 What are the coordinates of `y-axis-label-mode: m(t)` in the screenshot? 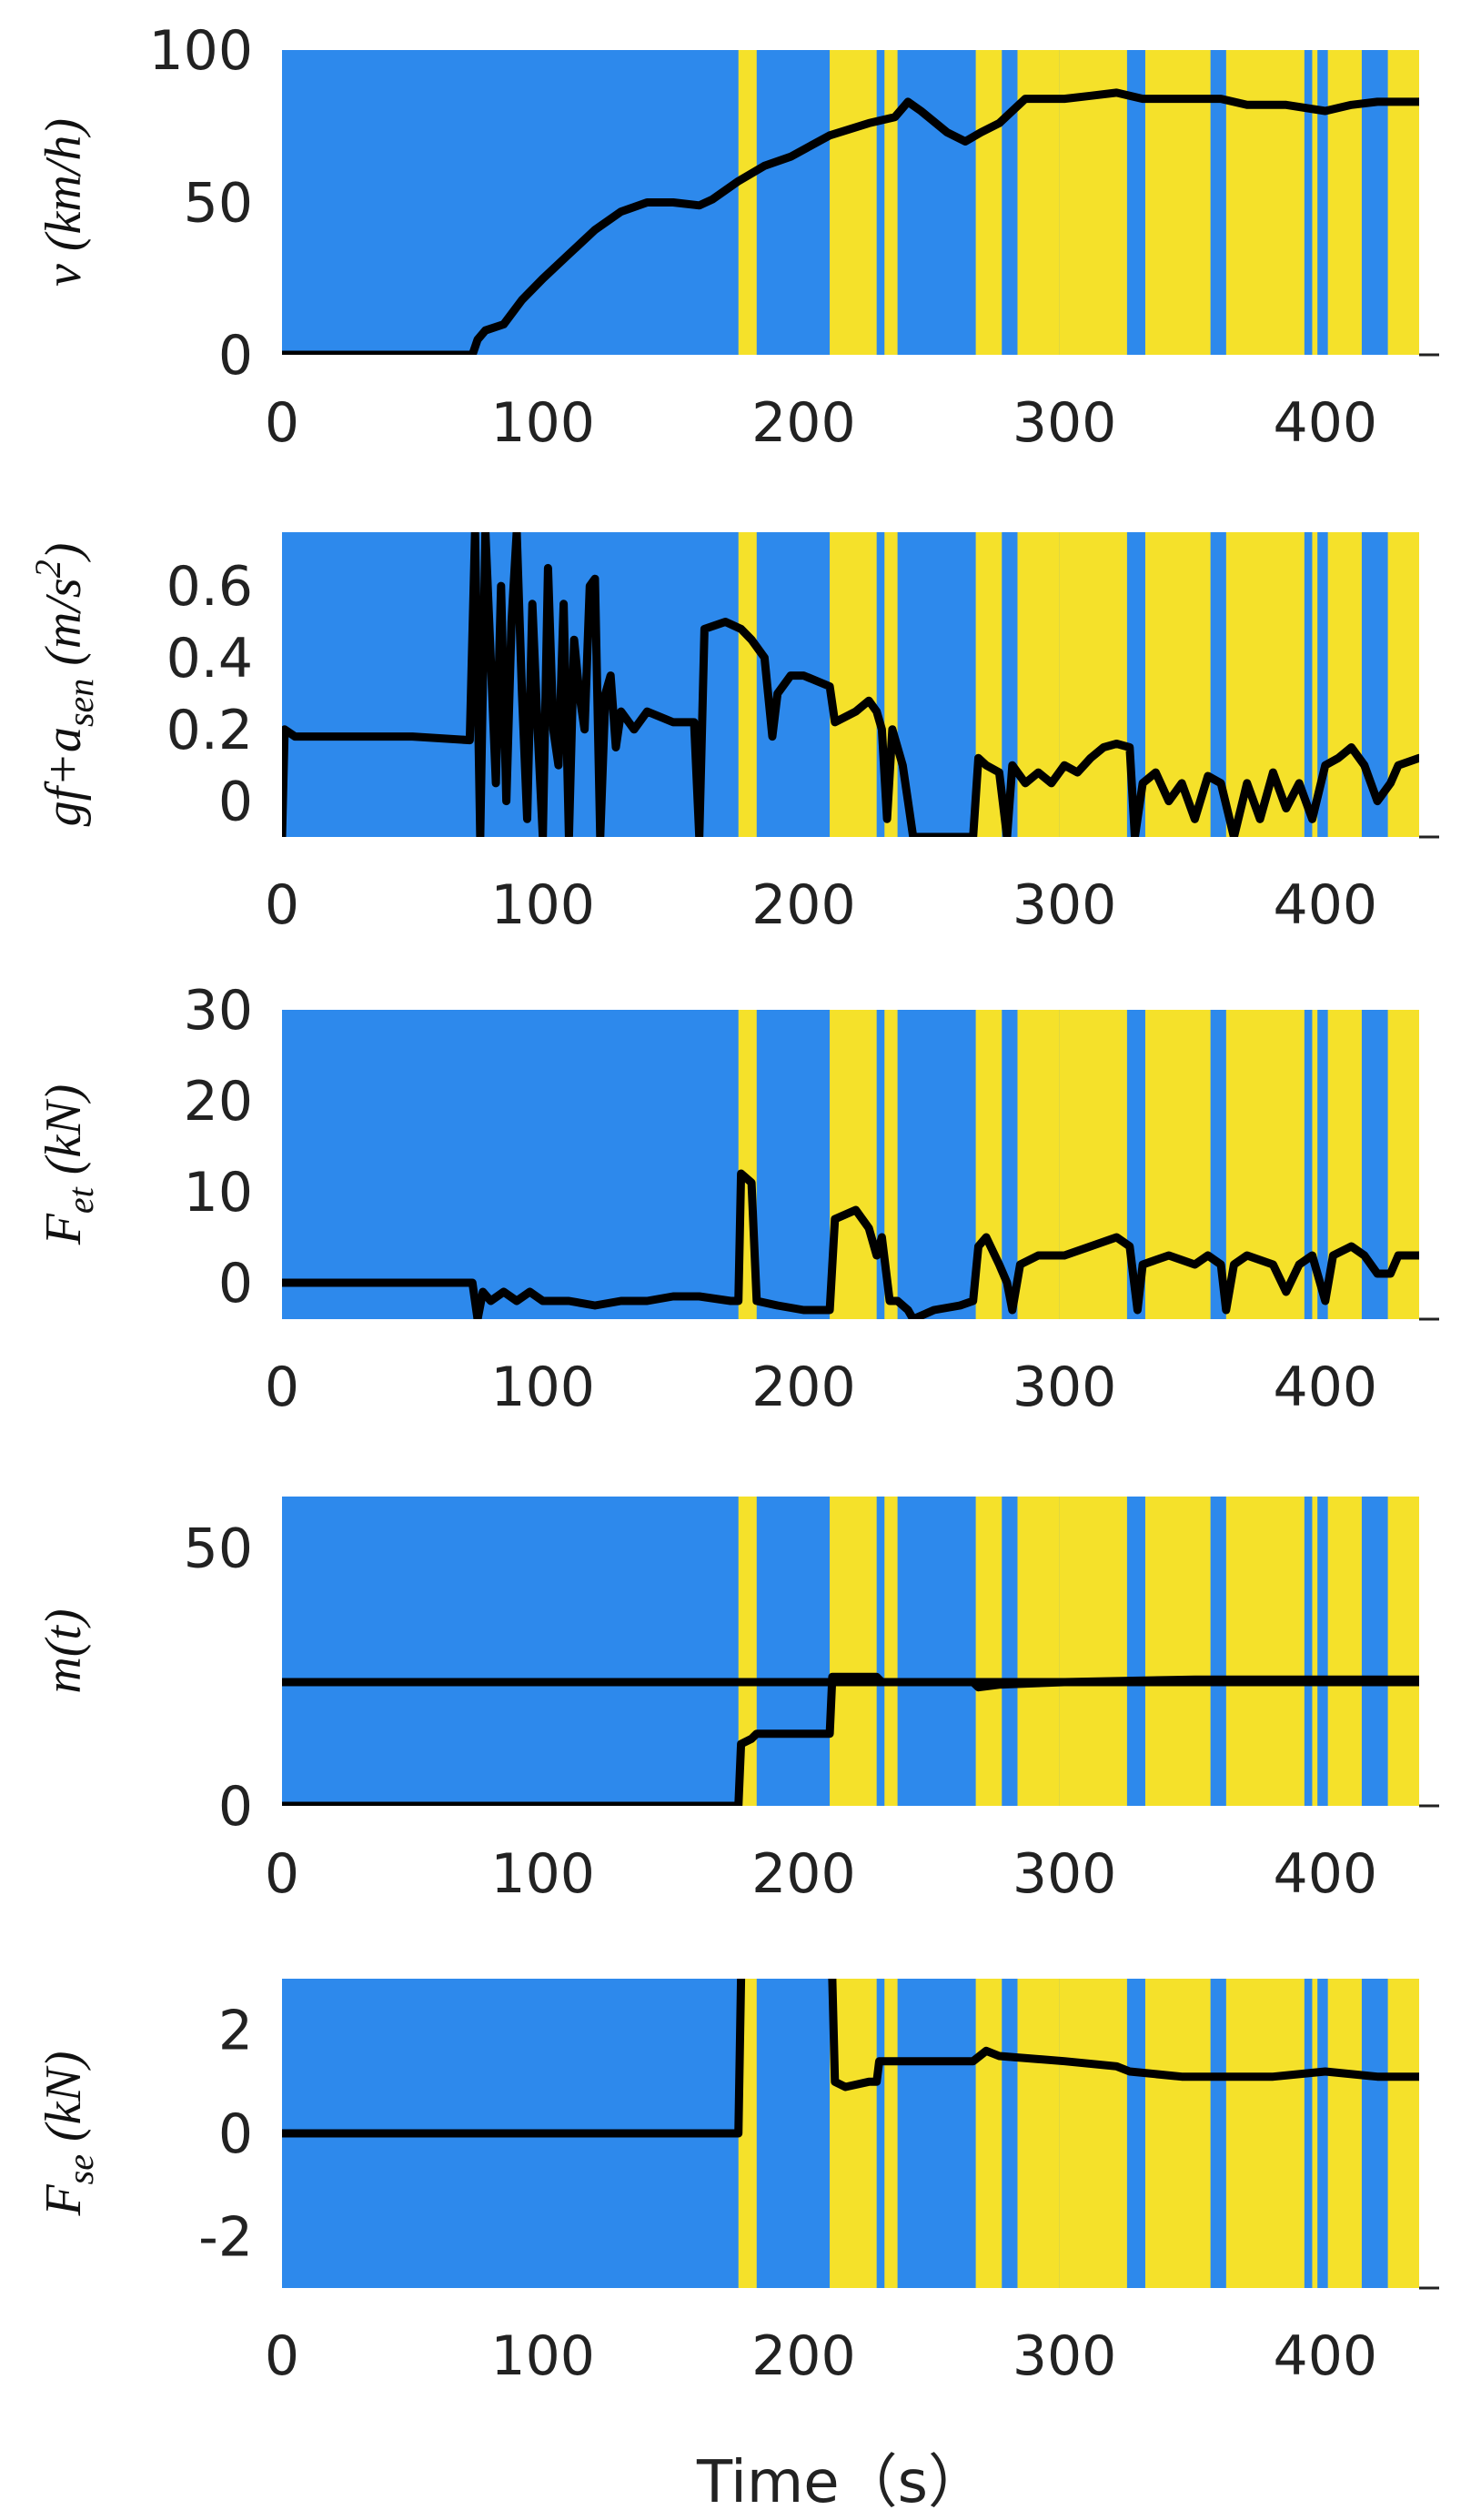 It's located at (63, 1651).